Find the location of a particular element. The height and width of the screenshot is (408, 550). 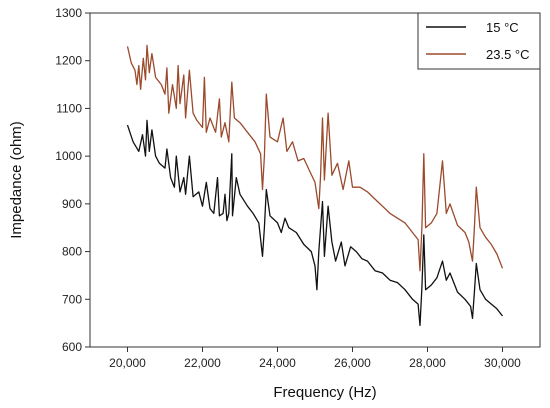

y-axis-label: Impedance (ohm) is located at coordinates (16, 180).